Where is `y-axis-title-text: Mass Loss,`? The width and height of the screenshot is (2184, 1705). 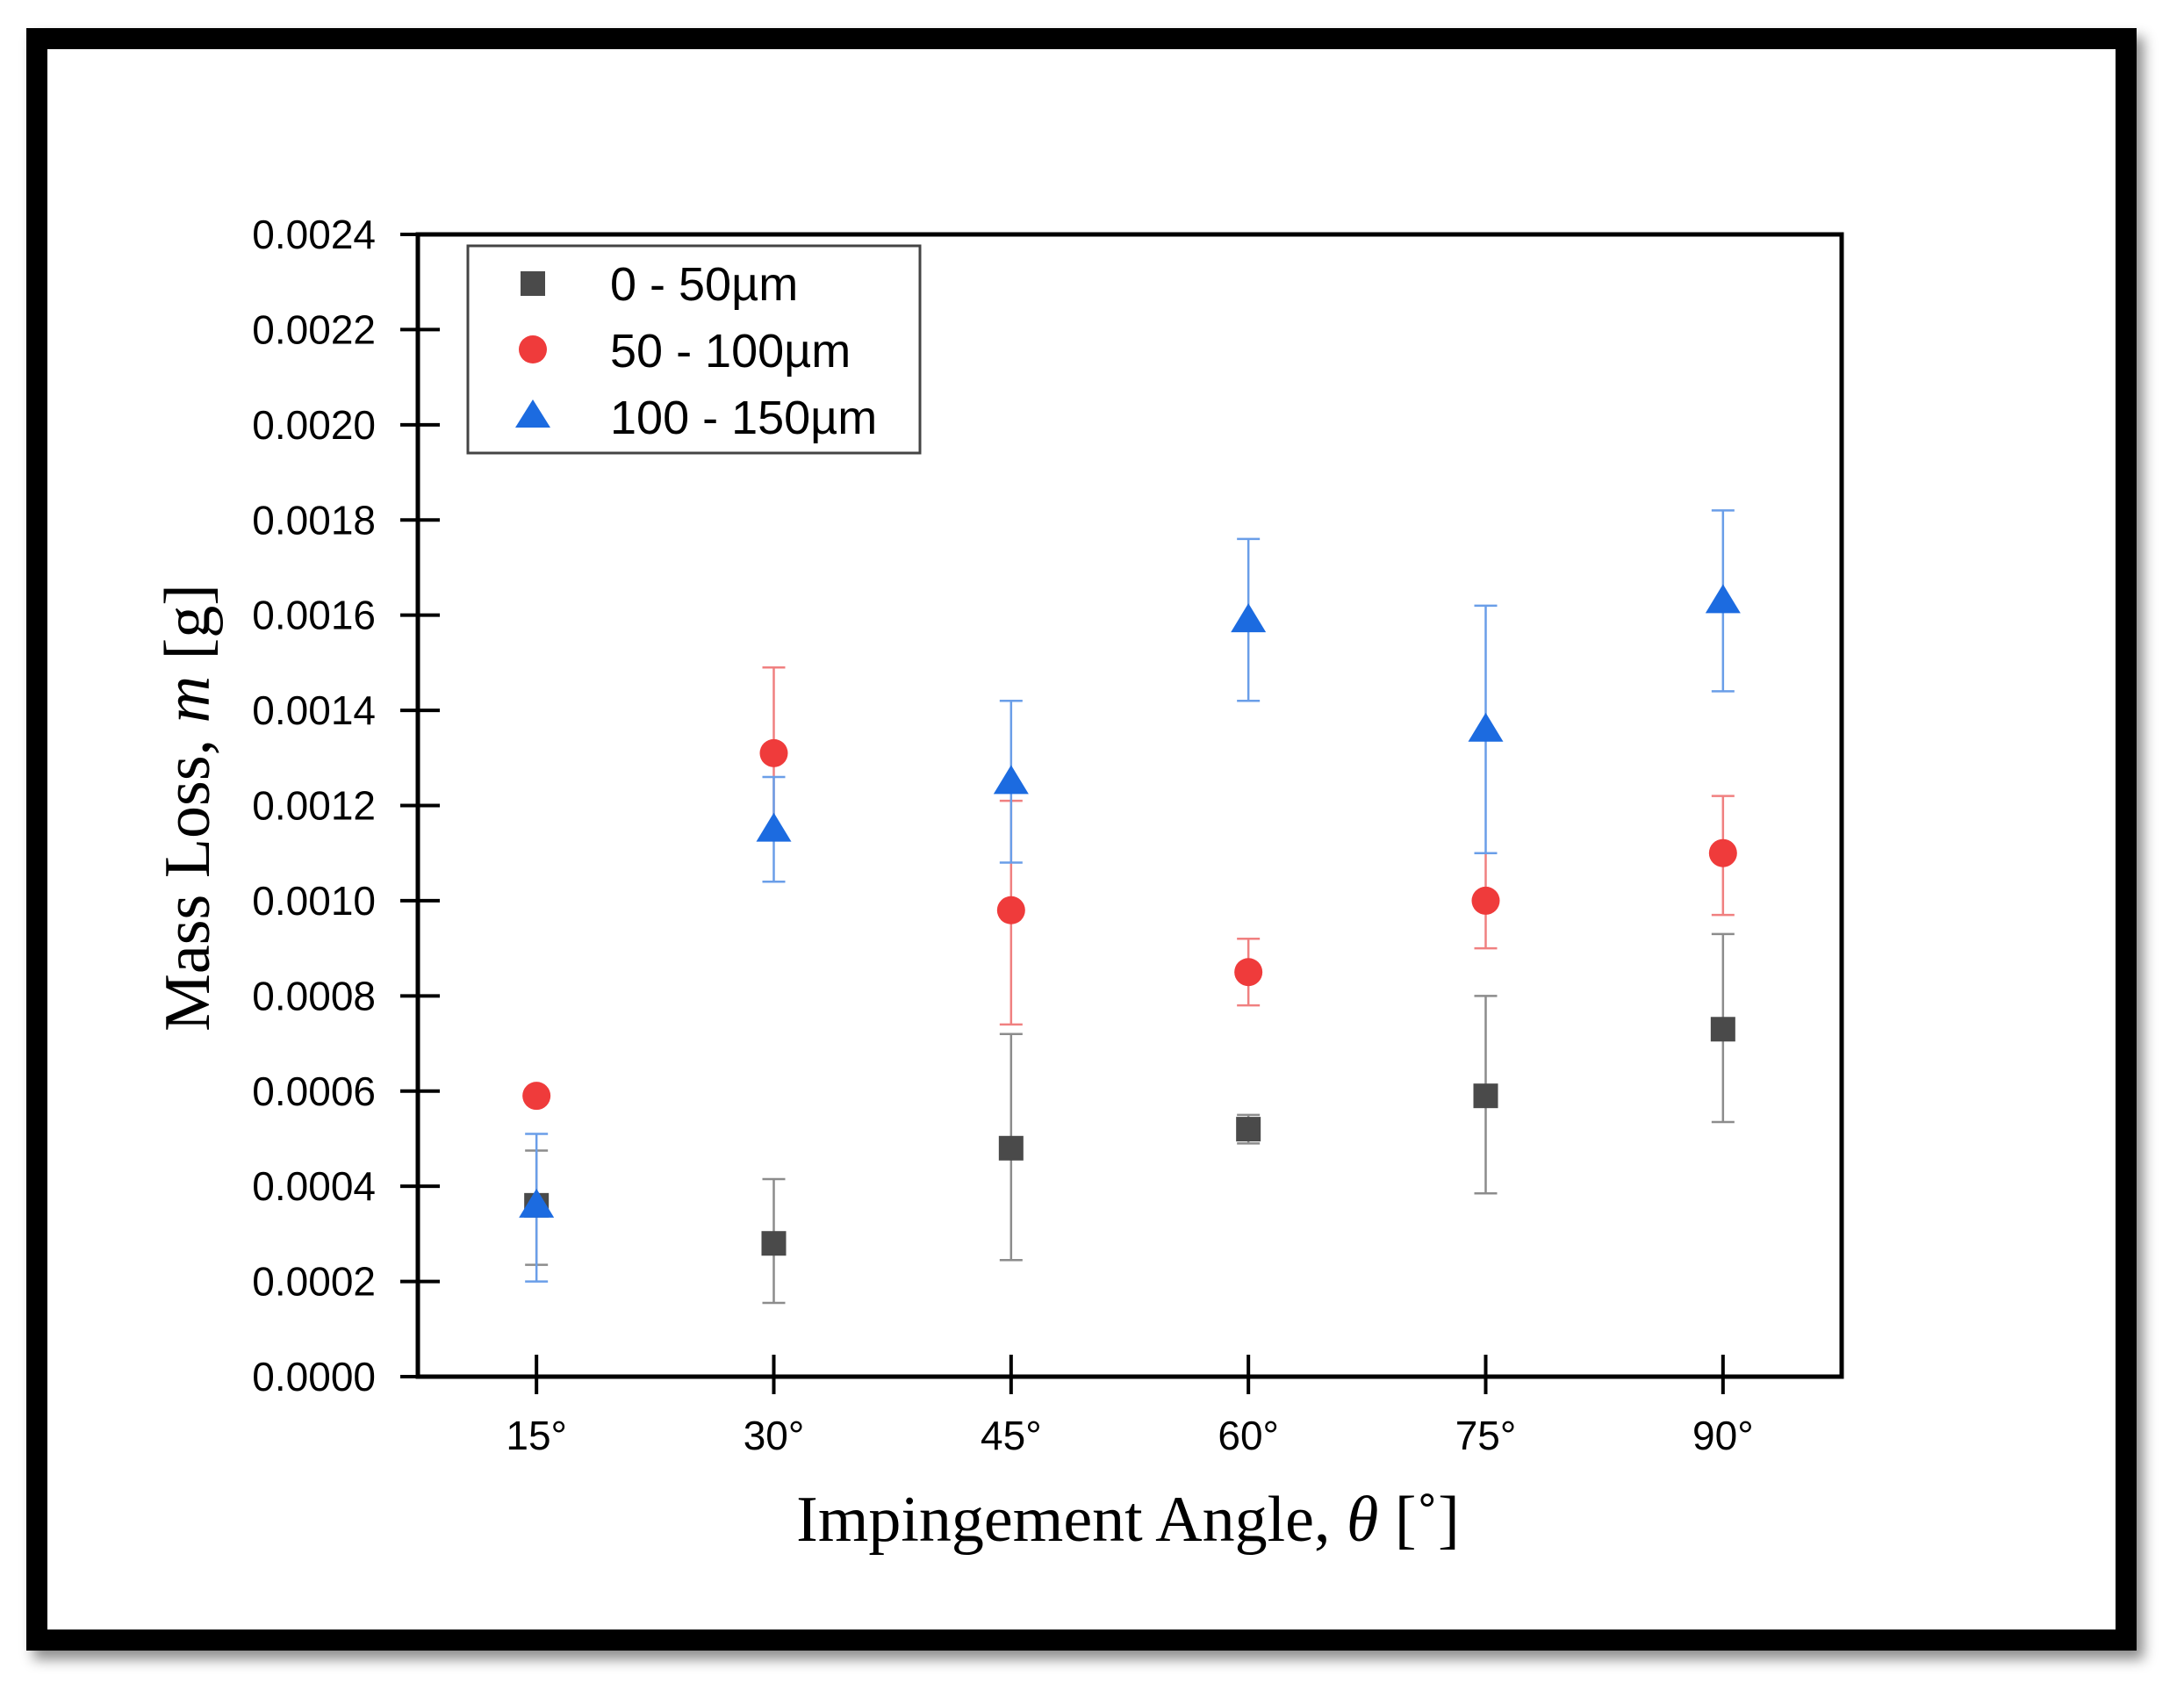 y-axis-title-text: Mass Loss, is located at coordinates (188, 877).